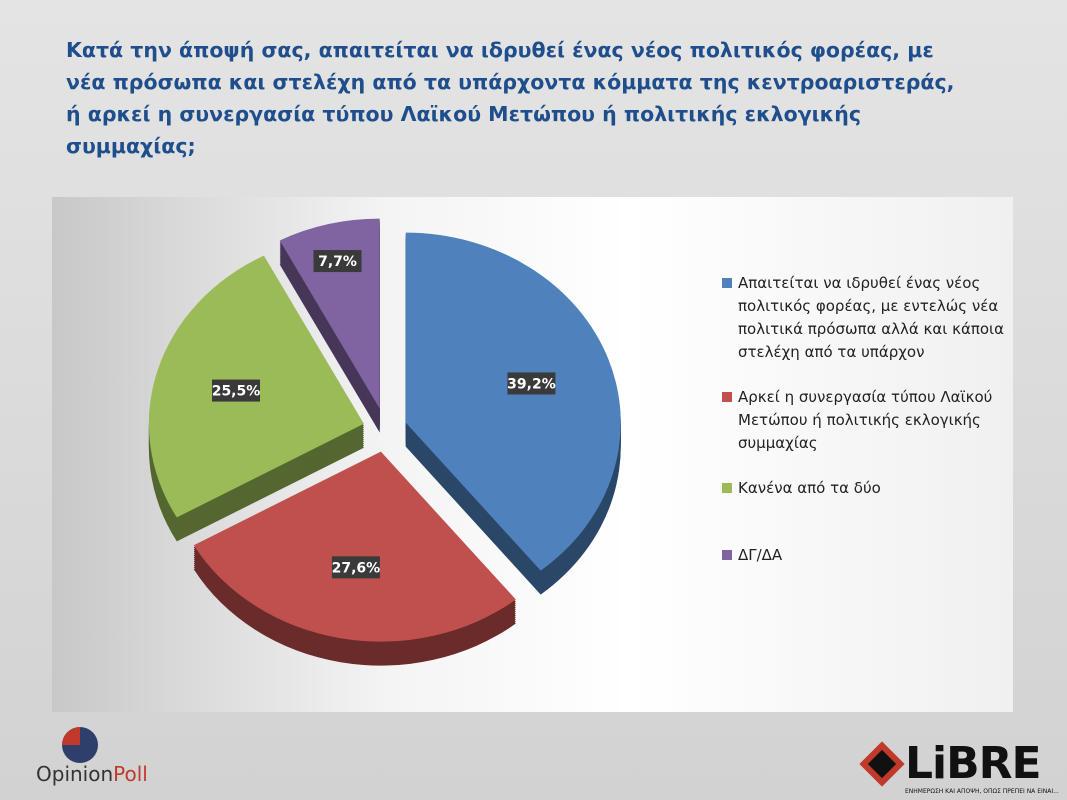 This screenshot has height=800, width=1067. I want to click on logo-text: Poll, so click(130, 774).